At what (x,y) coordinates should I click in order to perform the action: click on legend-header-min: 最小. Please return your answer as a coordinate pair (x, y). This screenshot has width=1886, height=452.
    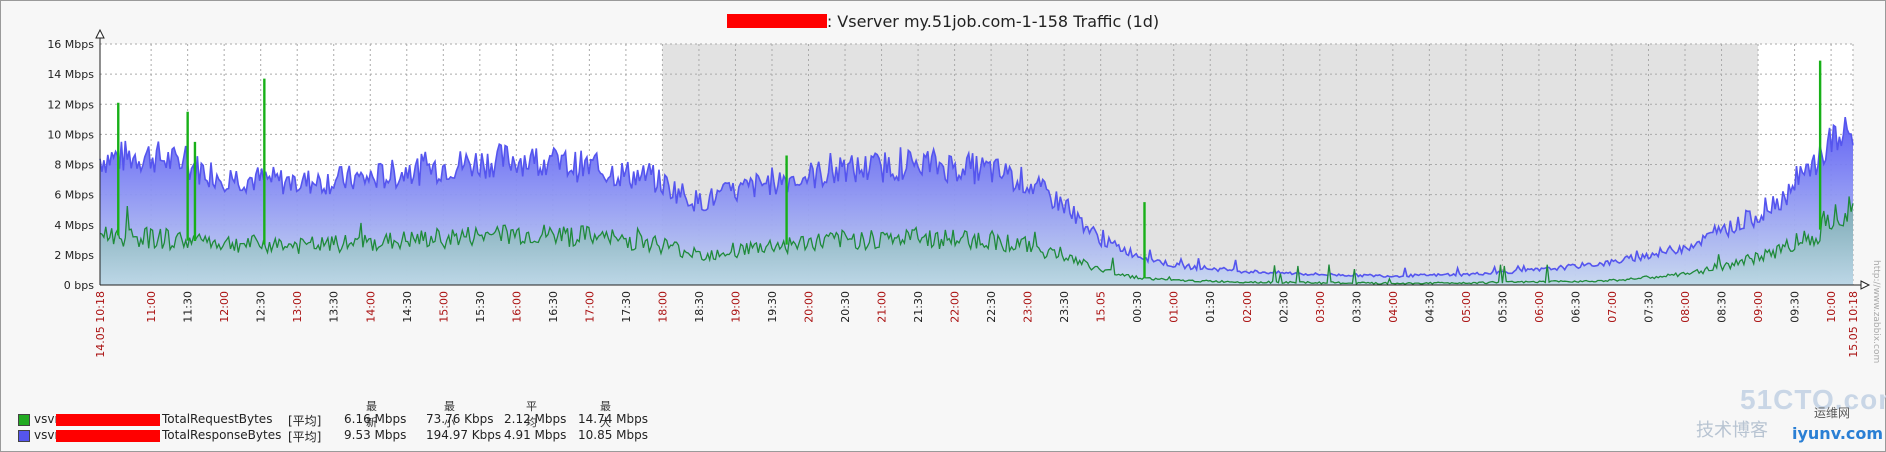
    Looking at the image, I should click on (449, 414).